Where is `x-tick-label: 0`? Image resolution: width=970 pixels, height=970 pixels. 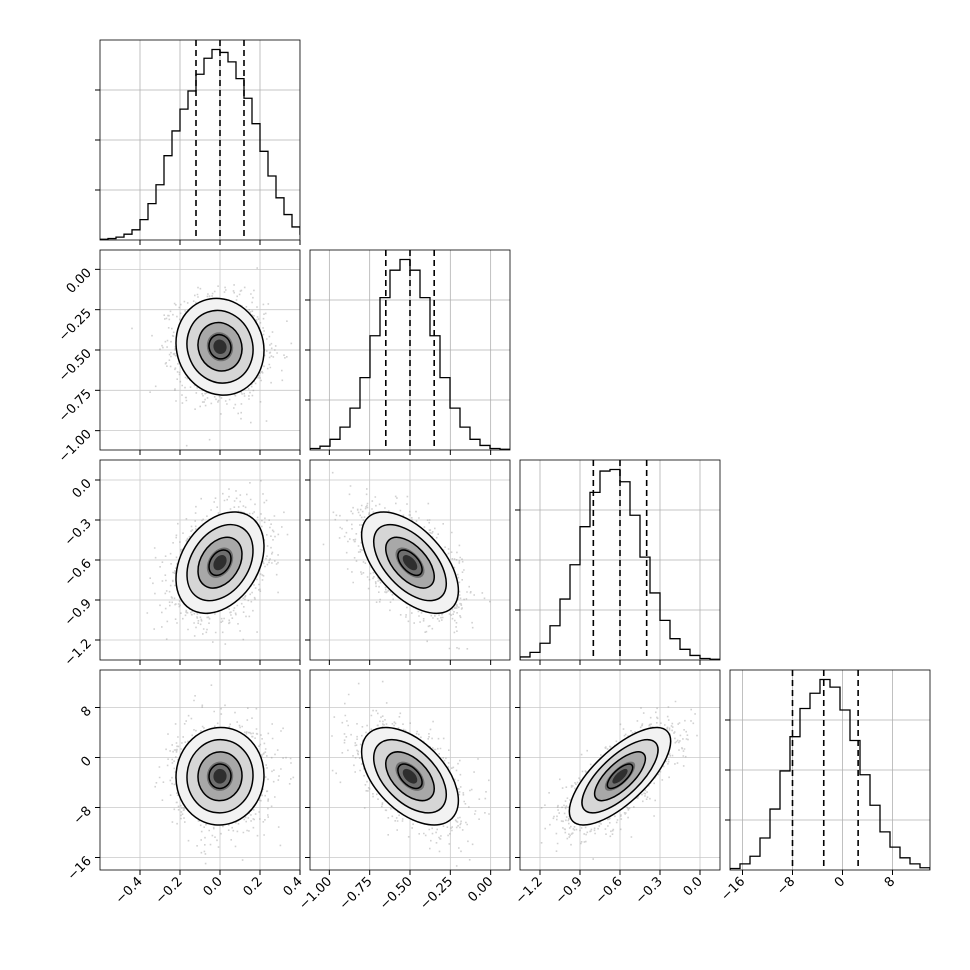
x-tick-label: 0 is located at coordinates (840, 882).